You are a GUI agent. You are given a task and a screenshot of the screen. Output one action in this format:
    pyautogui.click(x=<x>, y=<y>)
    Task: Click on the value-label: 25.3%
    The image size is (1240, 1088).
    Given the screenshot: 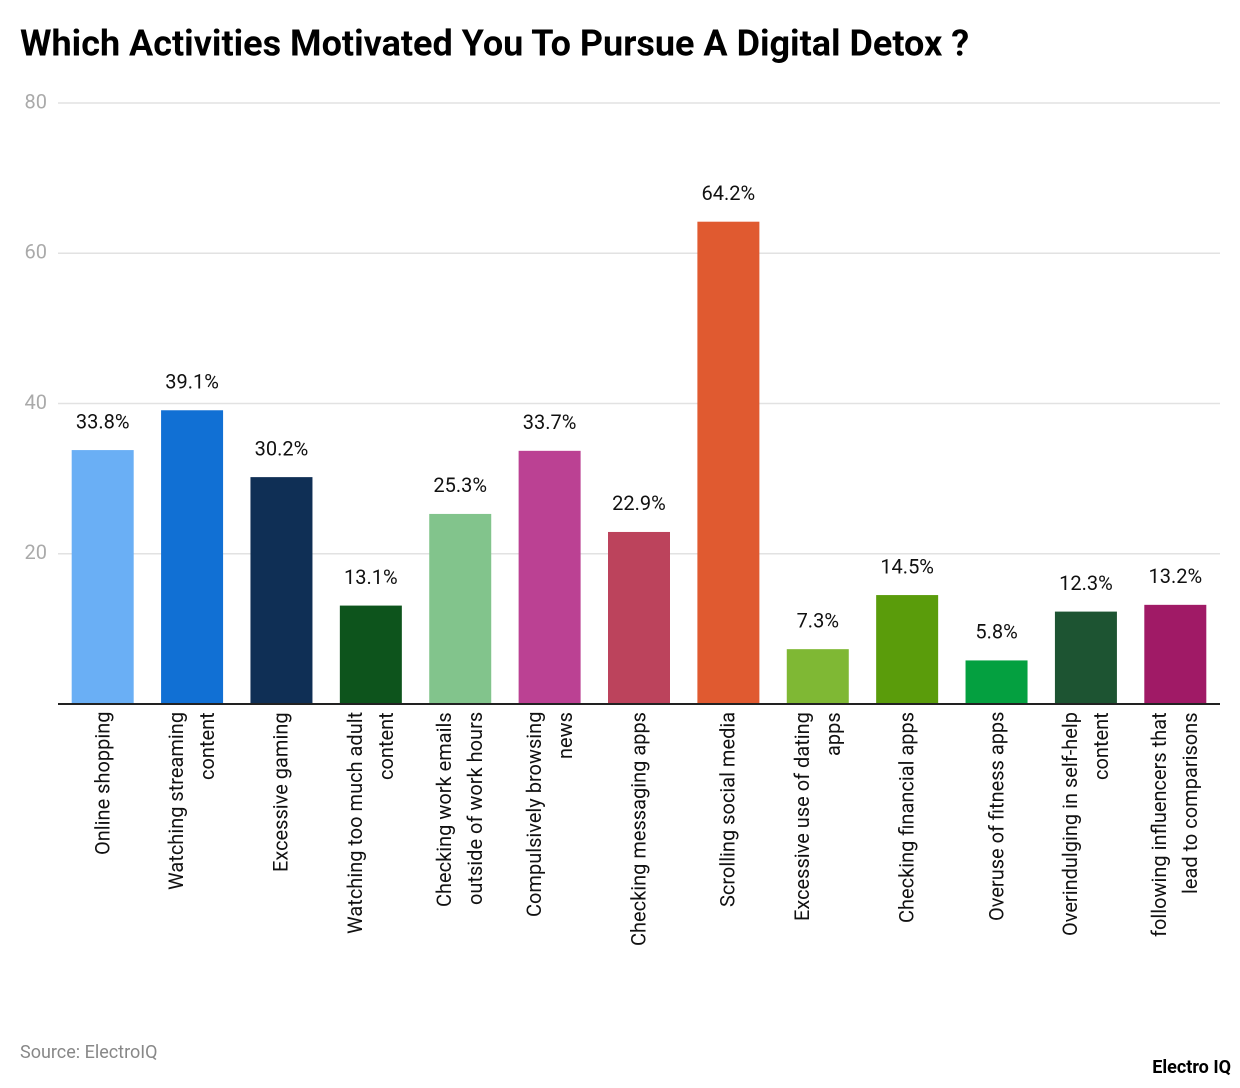 What is the action you would take?
    pyautogui.click(x=460, y=485)
    